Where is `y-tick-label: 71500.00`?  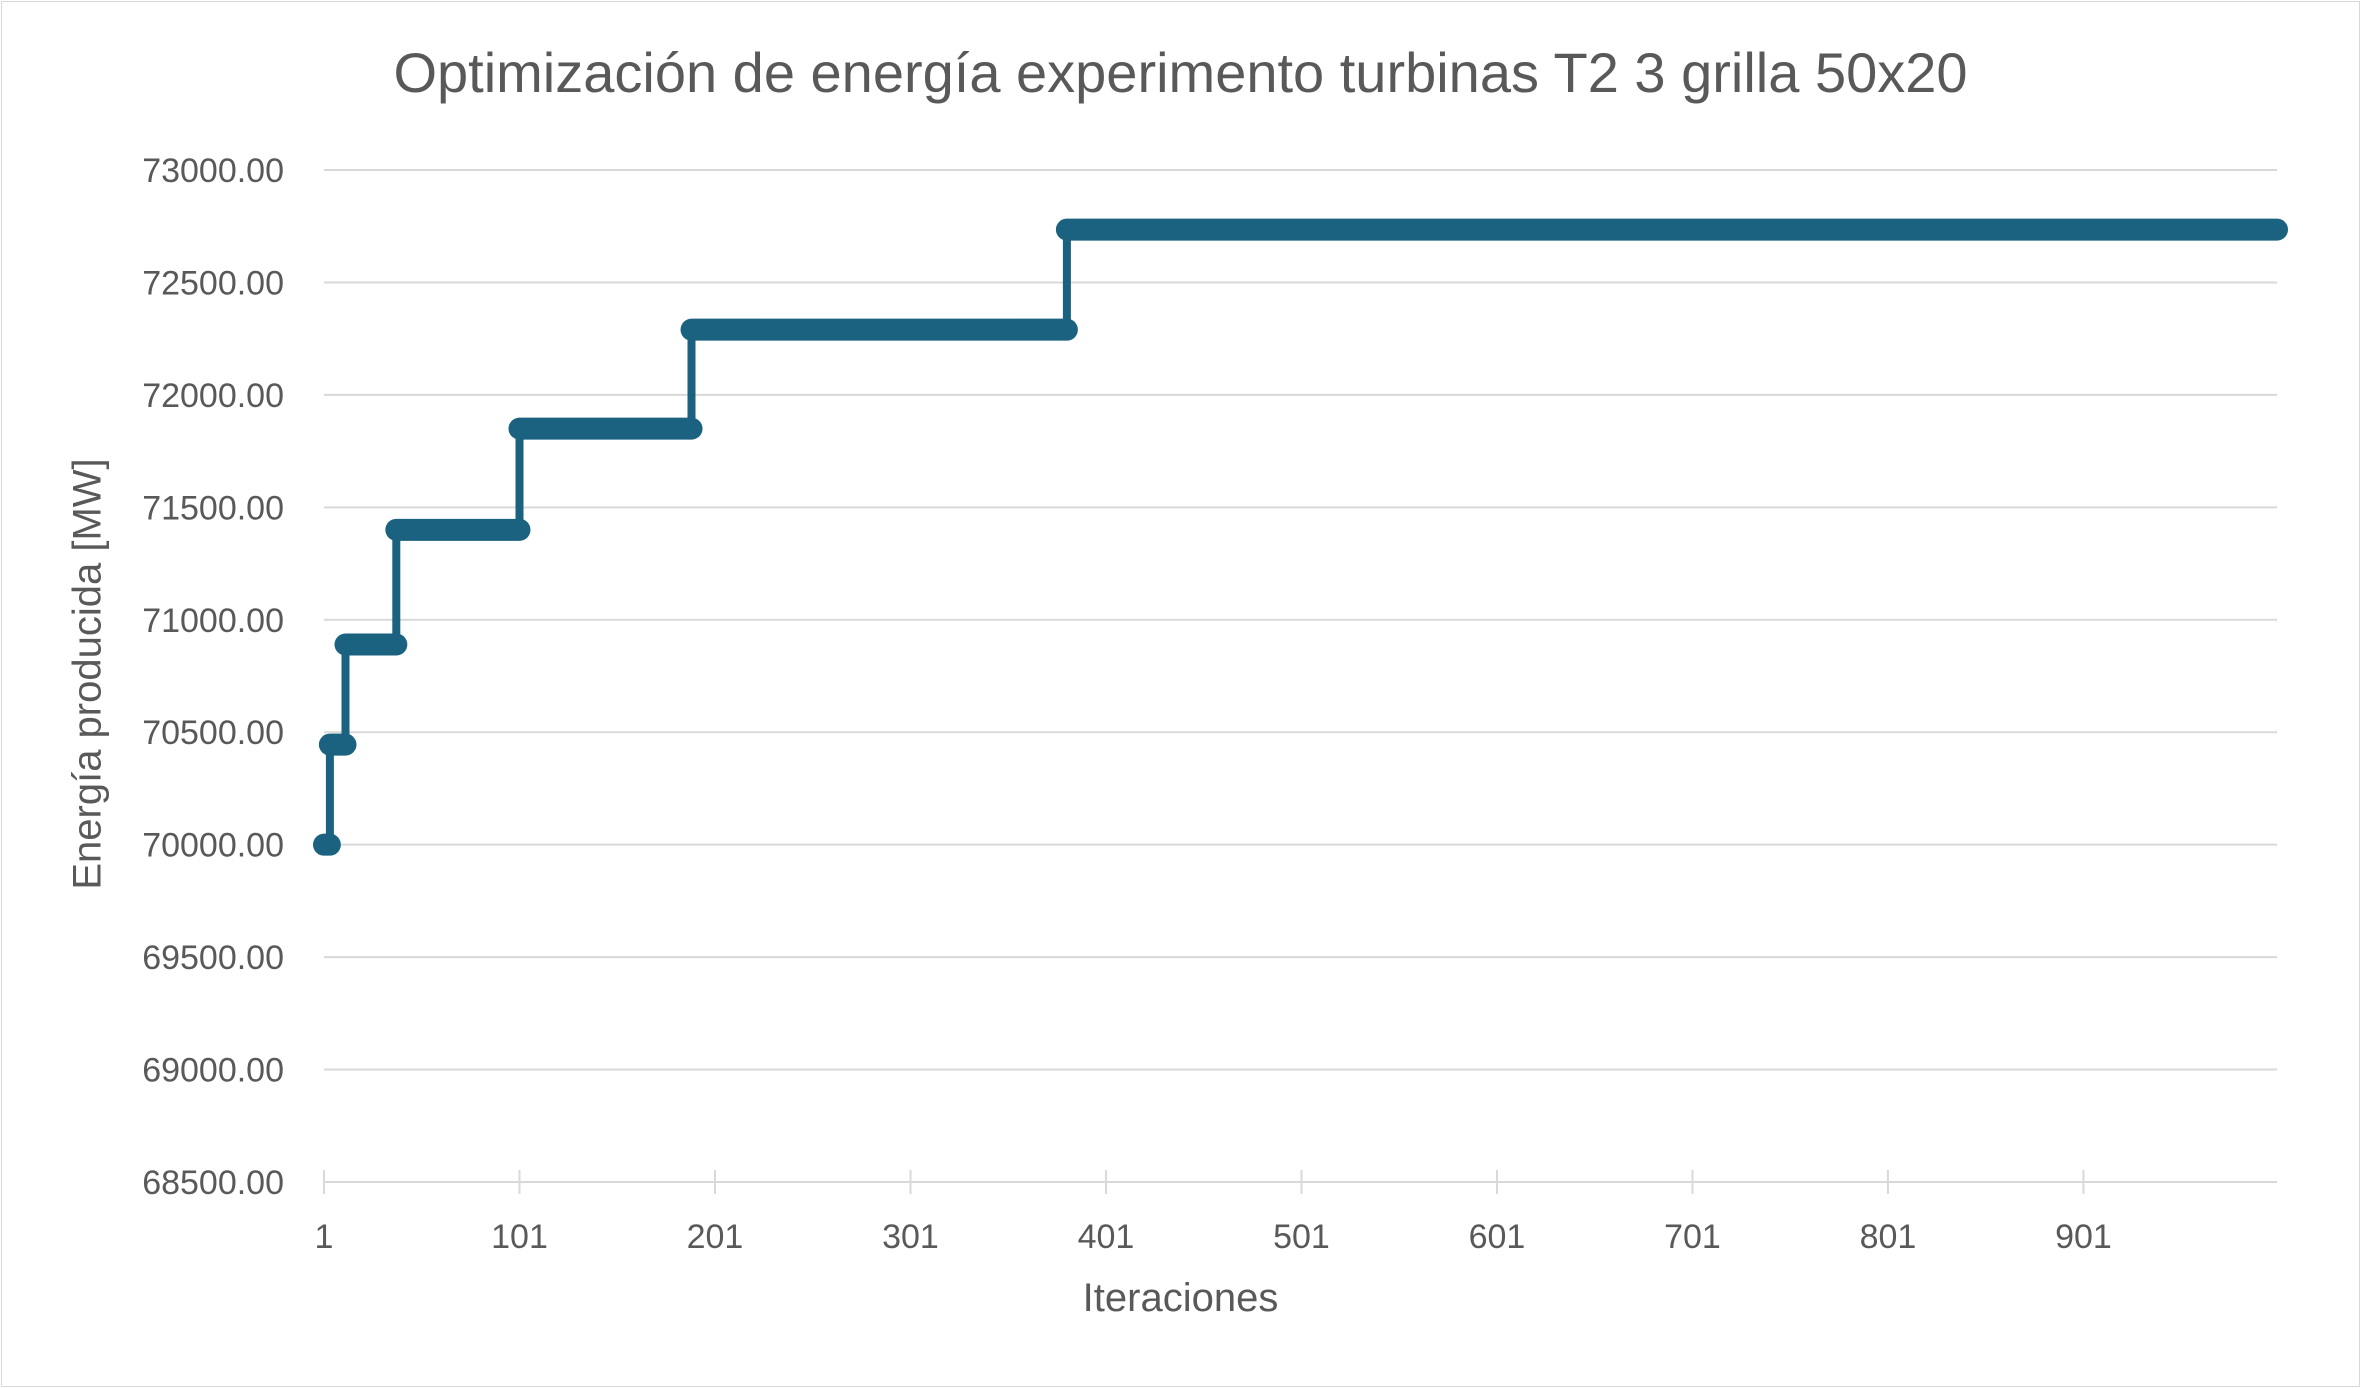 y-tick-label: 71500.00 is located at coordinates (213, 508).